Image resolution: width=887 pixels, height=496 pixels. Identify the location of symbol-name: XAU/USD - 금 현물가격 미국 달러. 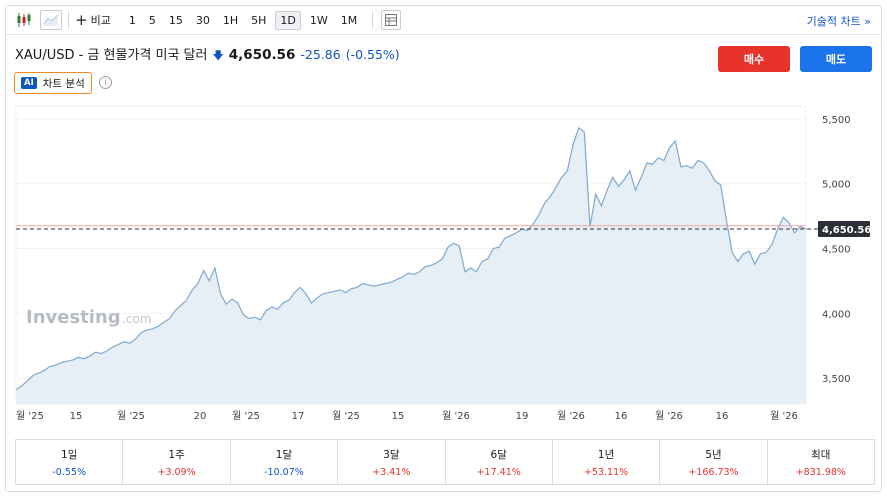
(111, 55).